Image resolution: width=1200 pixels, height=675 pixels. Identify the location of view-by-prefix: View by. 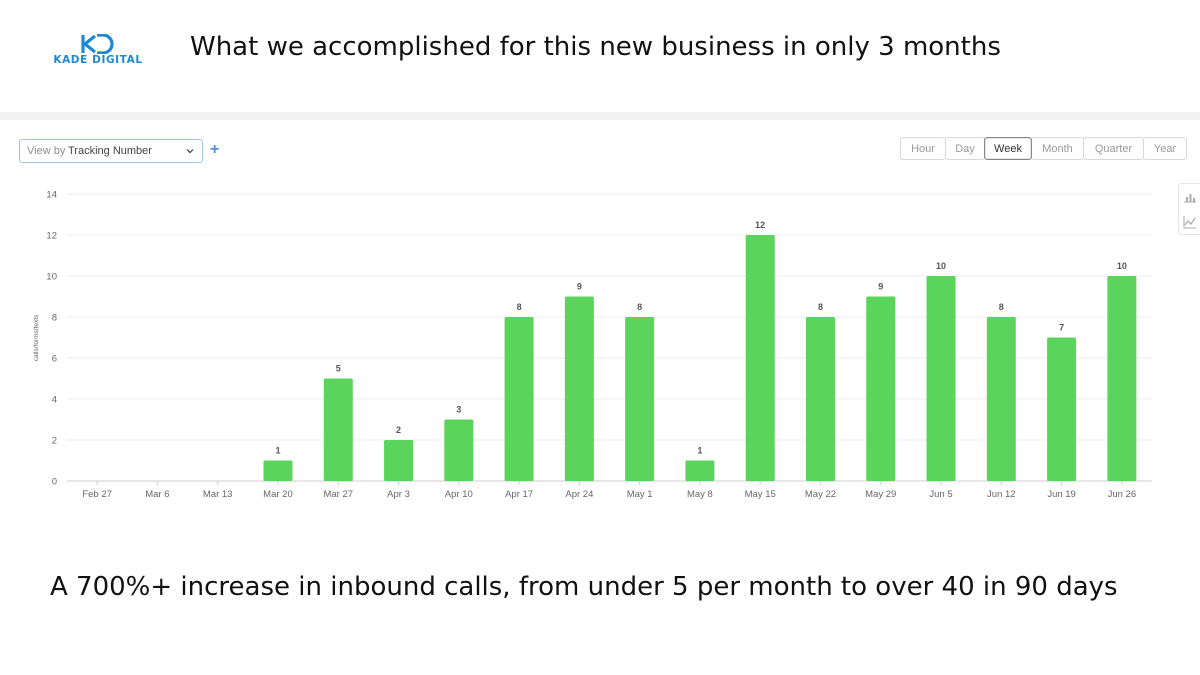
(46, 151).